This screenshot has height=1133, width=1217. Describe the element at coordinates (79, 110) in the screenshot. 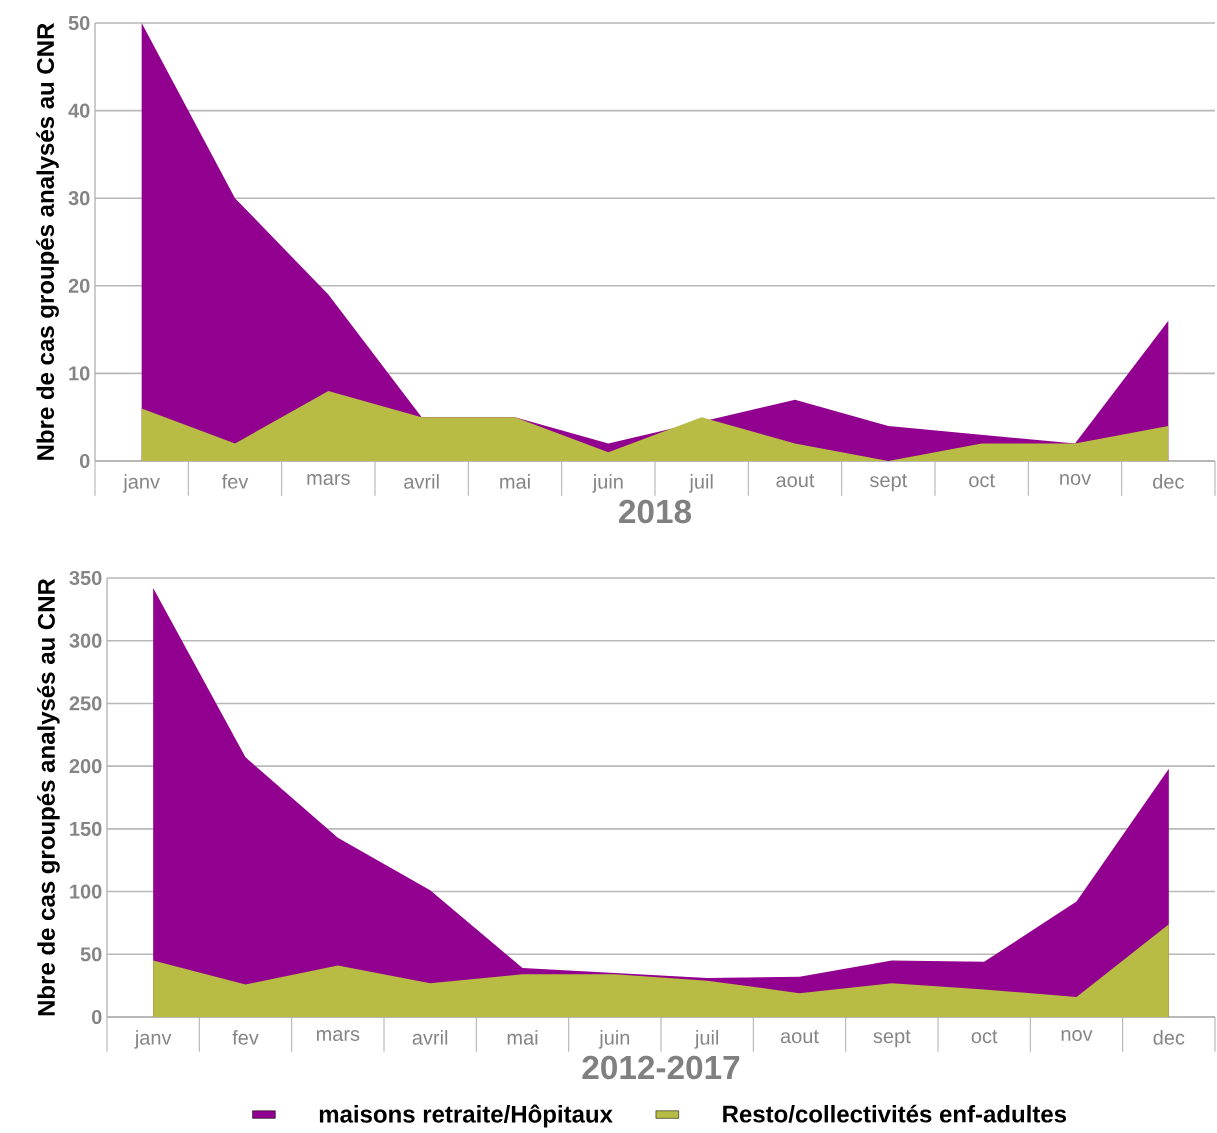

I see `y-tick-label: 40` at that location.